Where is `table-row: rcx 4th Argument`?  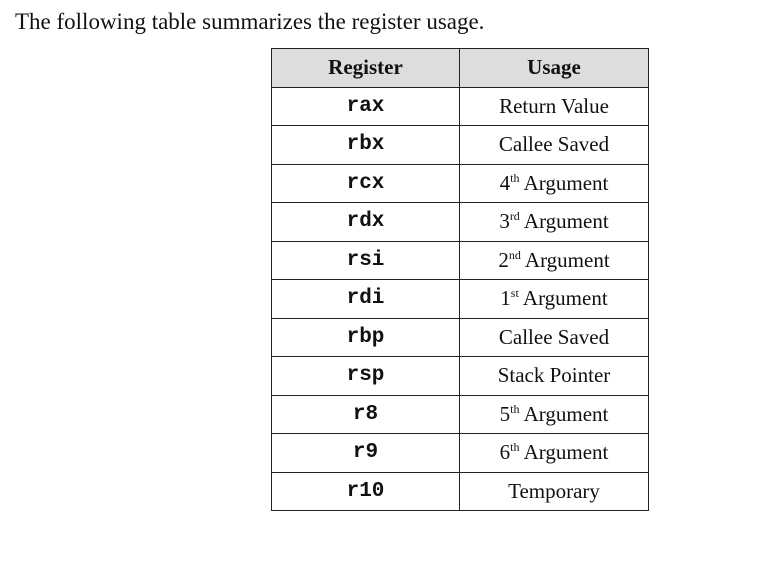 table-row: rcx 4th Argument is located at coordinates (460, 183).